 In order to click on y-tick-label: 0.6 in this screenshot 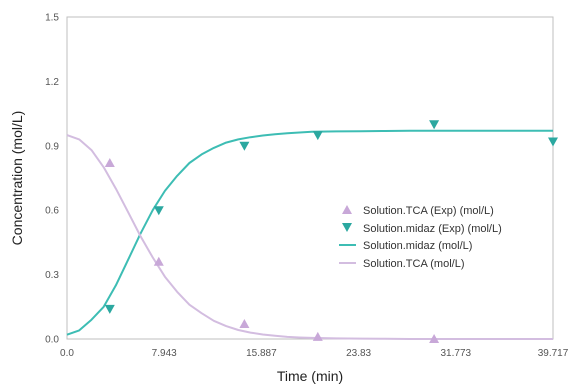, I will do `click(52, 211)`.